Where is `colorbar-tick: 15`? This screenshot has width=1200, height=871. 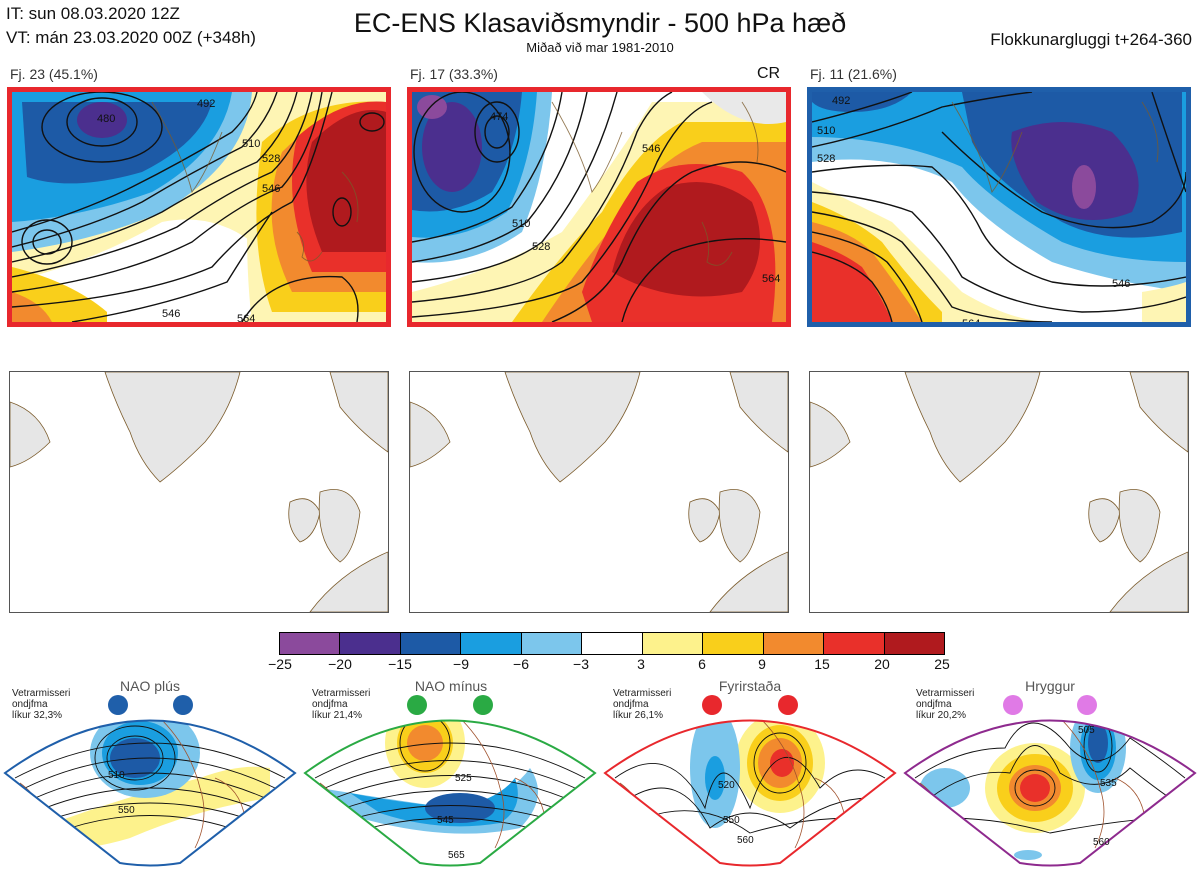
colorbar-tick: 15 is located at coordinates (822, 664).